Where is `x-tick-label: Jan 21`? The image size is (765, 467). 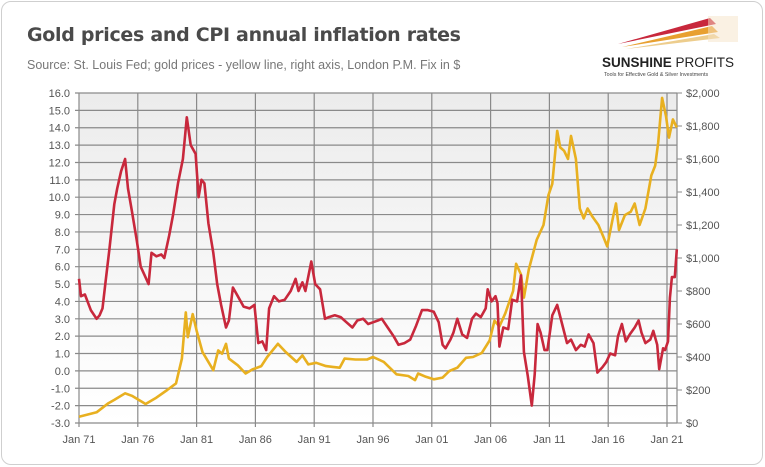
x-tick-label: Jan 21 is located at coordinates (666, 440).